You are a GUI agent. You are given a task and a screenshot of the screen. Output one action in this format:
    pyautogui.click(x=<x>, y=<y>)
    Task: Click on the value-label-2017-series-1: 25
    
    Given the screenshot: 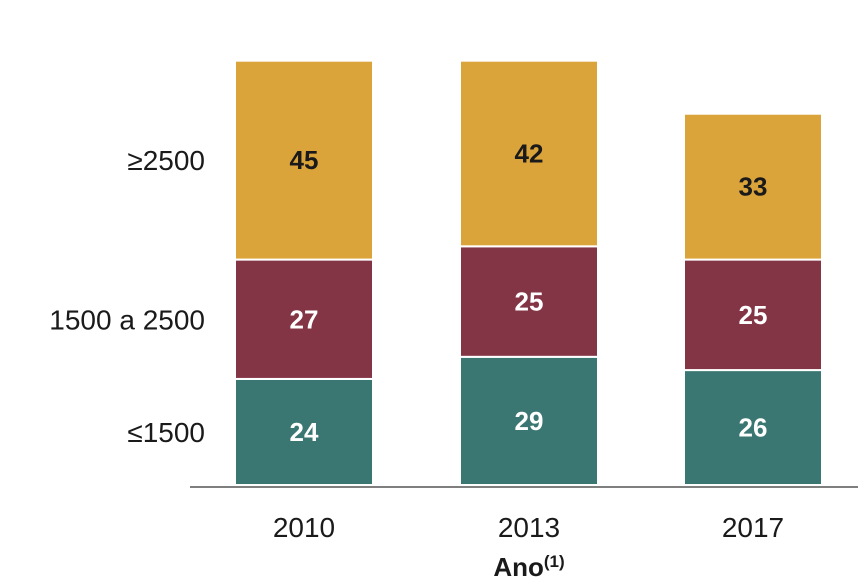 What is the action you would take?
    pyautogui.click(x=753, y=315)
    